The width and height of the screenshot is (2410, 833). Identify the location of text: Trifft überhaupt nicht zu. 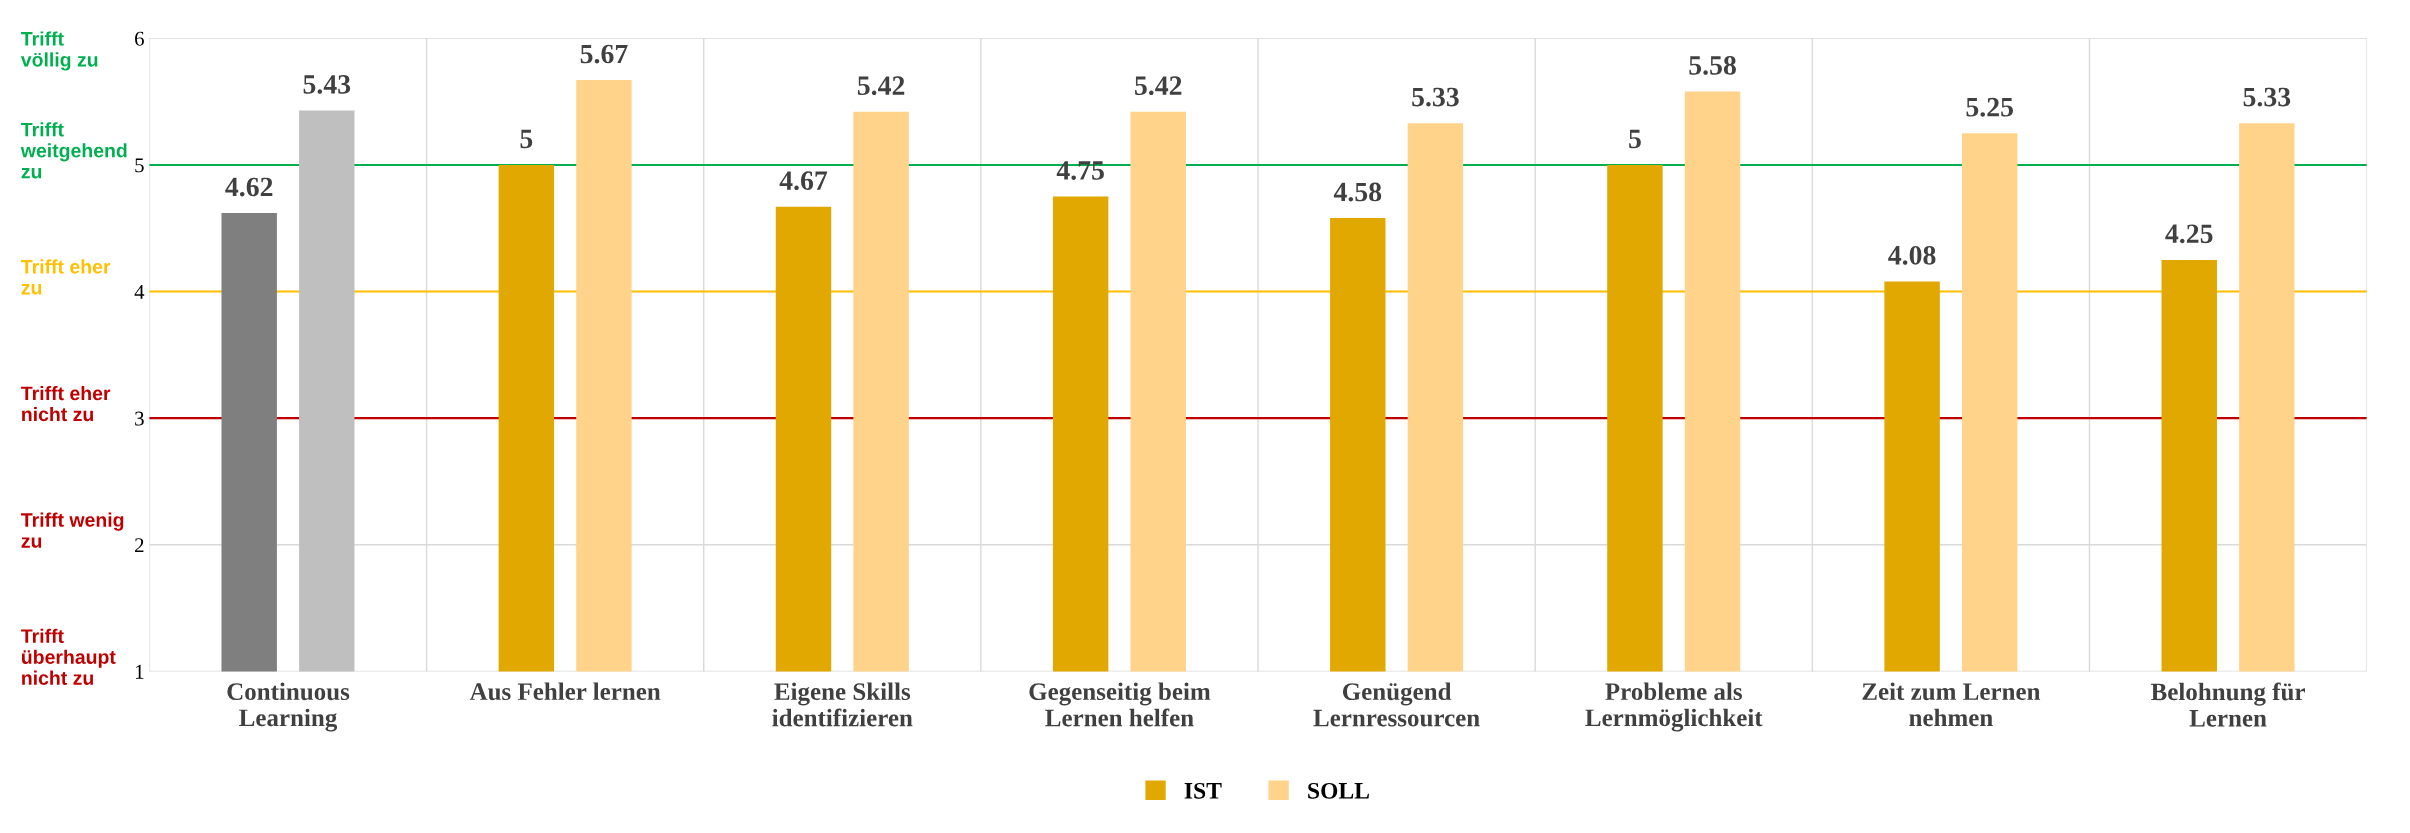
(68, 656).